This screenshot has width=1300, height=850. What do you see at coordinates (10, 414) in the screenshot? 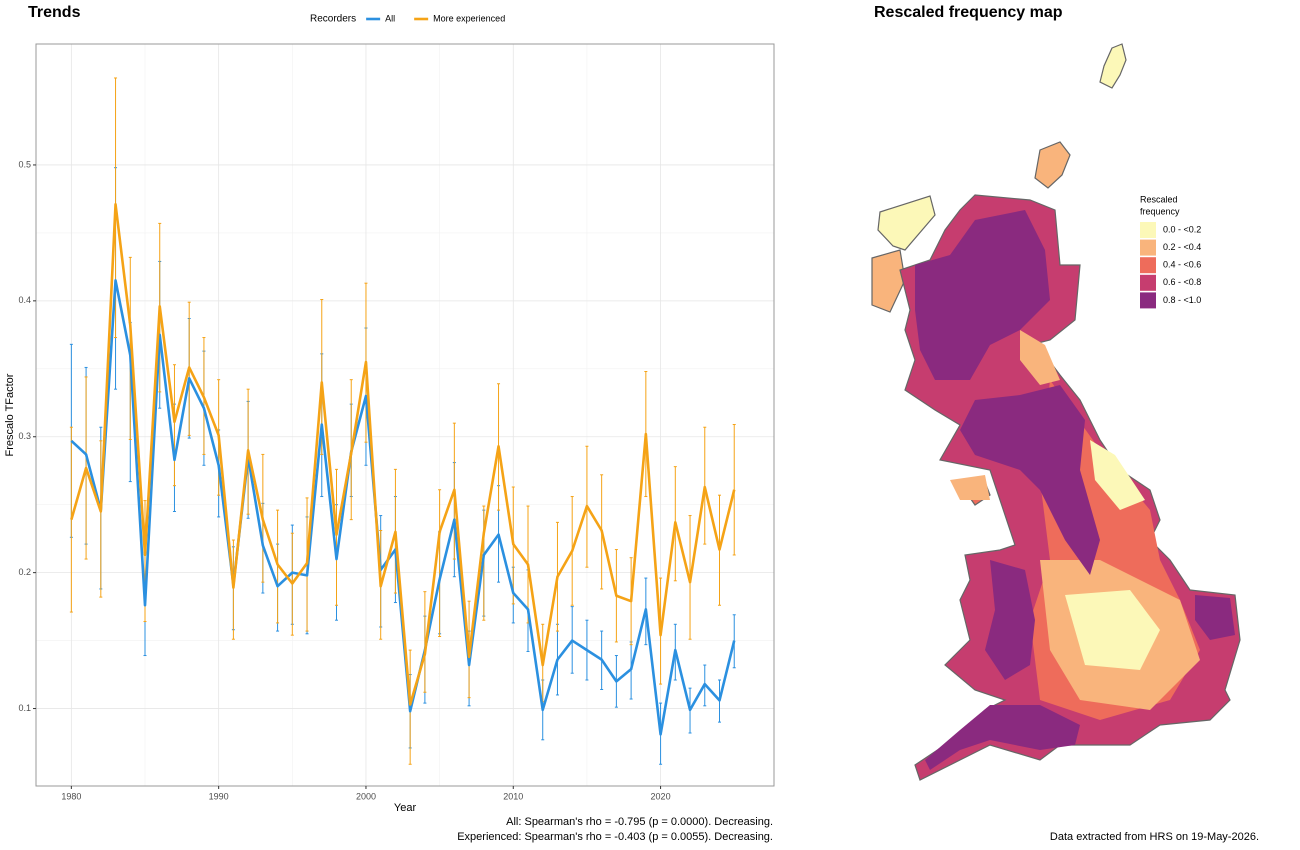
I see `y-axis-label: Frescalo TFactor` at bounding box center [10, 414].